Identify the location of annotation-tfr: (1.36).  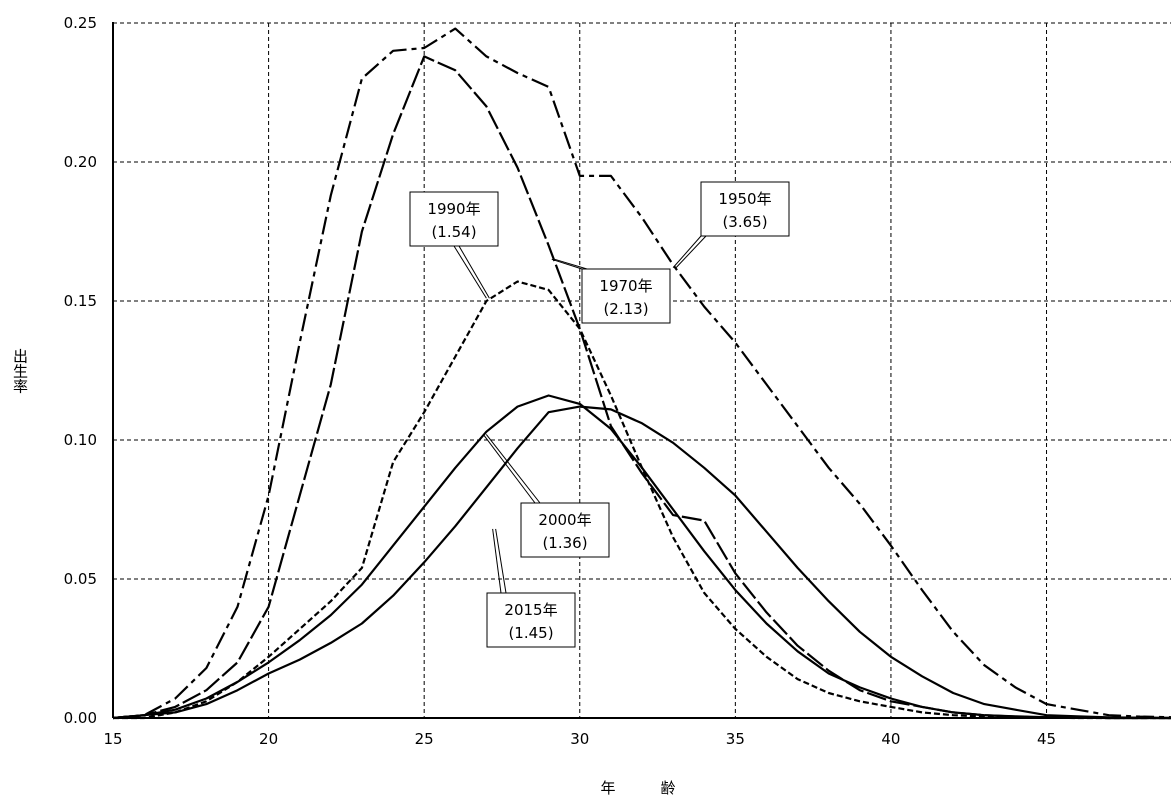
(564, 543).